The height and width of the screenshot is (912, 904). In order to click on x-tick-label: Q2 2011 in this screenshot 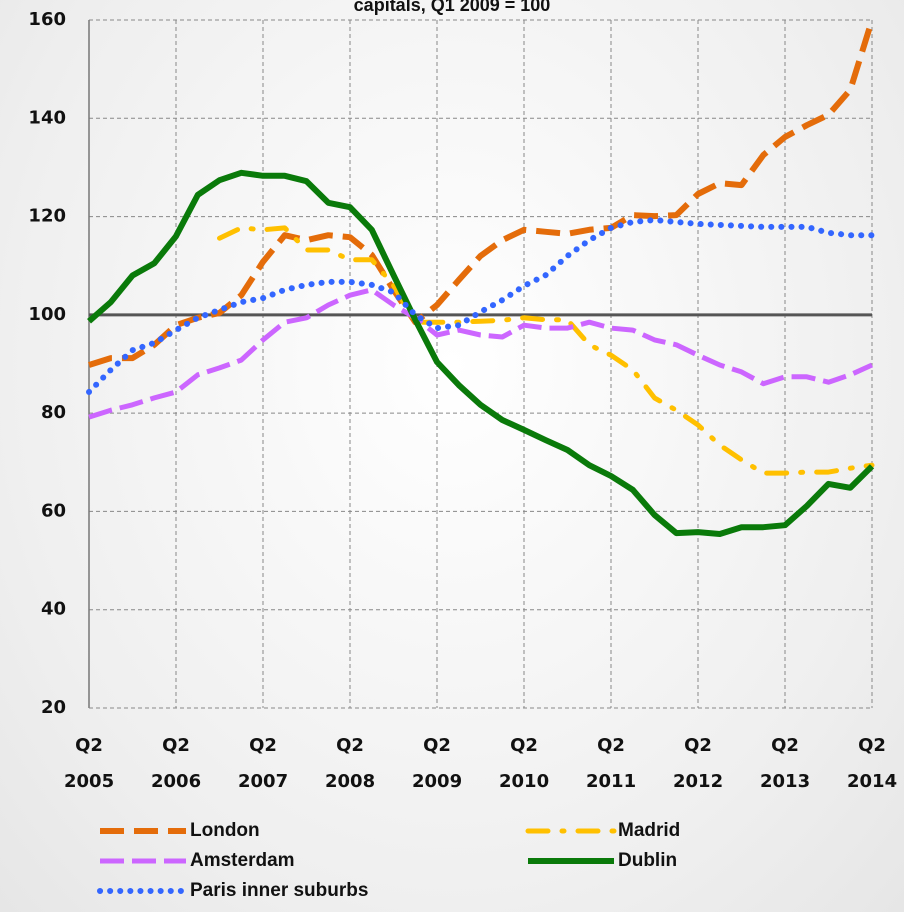, I will do `click(611, 763)`.